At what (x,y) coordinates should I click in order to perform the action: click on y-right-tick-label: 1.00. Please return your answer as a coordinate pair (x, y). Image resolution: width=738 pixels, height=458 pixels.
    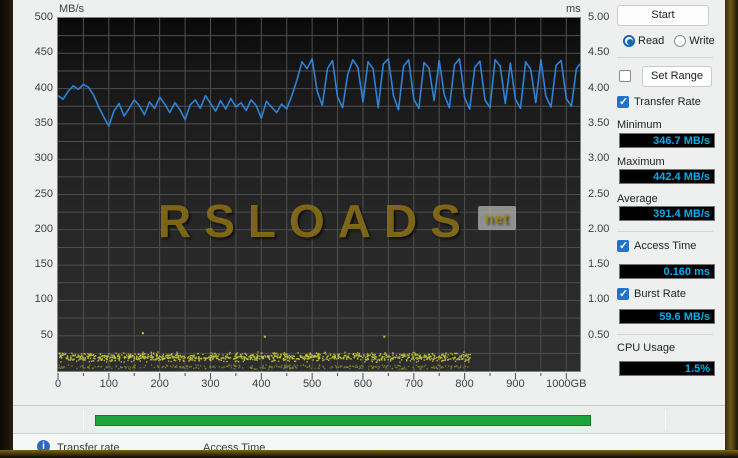
    Looking at the image, I should click on (599, 299).